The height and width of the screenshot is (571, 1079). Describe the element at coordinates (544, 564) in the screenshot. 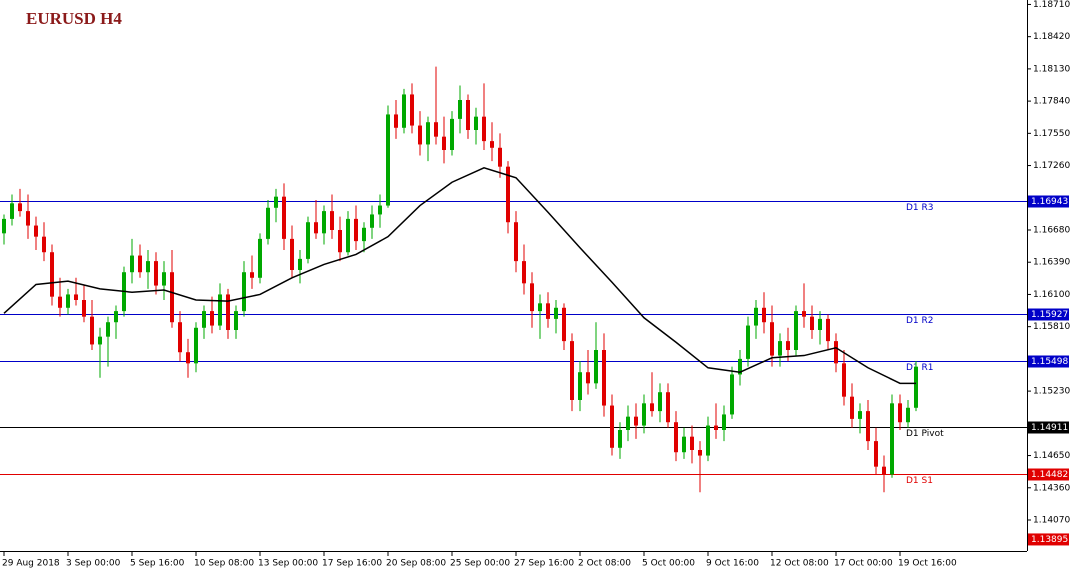

I see `x-tick-label: 27 Sep 16:00` at that location.